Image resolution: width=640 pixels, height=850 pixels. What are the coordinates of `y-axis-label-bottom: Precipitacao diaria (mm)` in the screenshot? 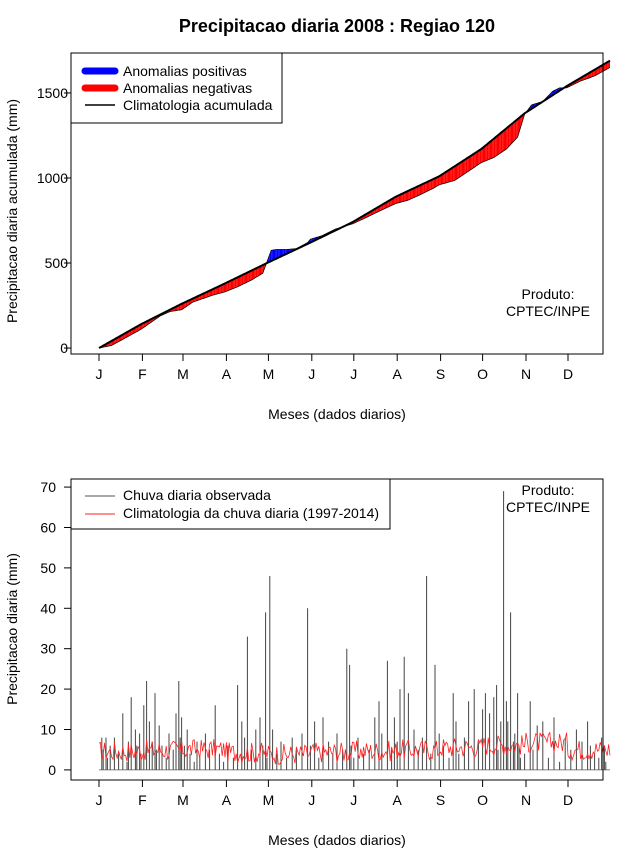 It's located at (12, 629).